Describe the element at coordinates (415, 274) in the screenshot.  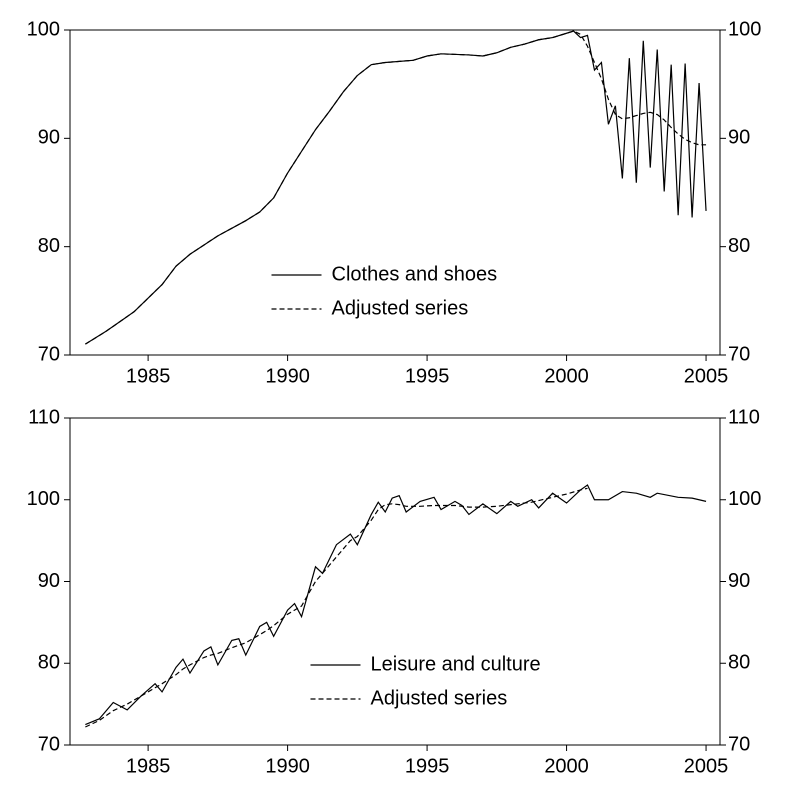
I see `legend-label: Clothes and shoes` at that location.